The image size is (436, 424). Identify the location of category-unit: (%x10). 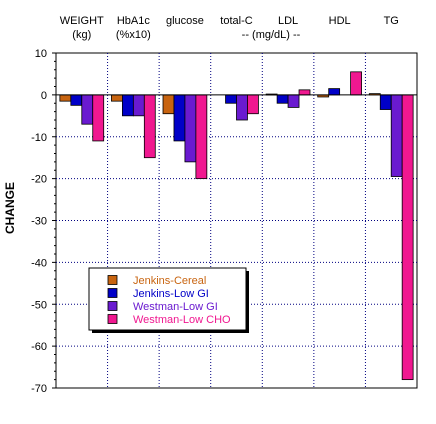
(133, 35).